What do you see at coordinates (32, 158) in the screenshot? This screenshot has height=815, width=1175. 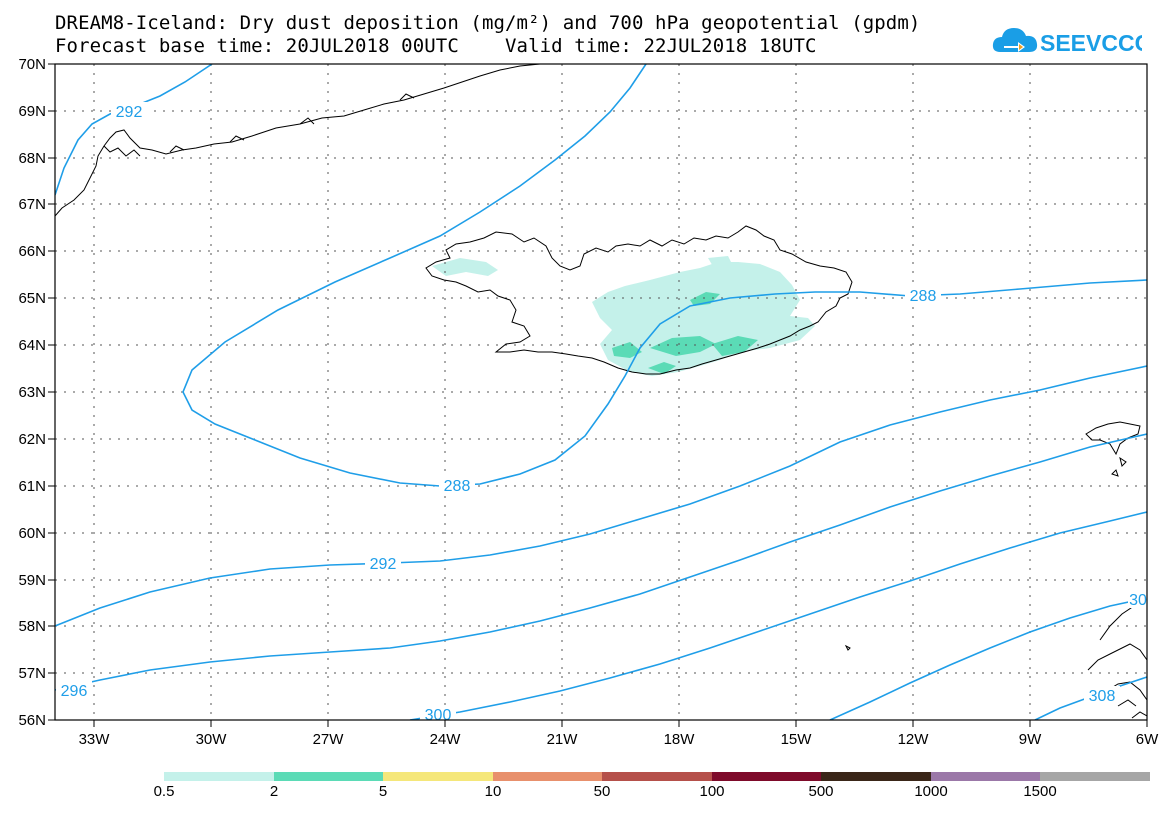 I see `lat-label: 68N` at bounding box center [32, 158].